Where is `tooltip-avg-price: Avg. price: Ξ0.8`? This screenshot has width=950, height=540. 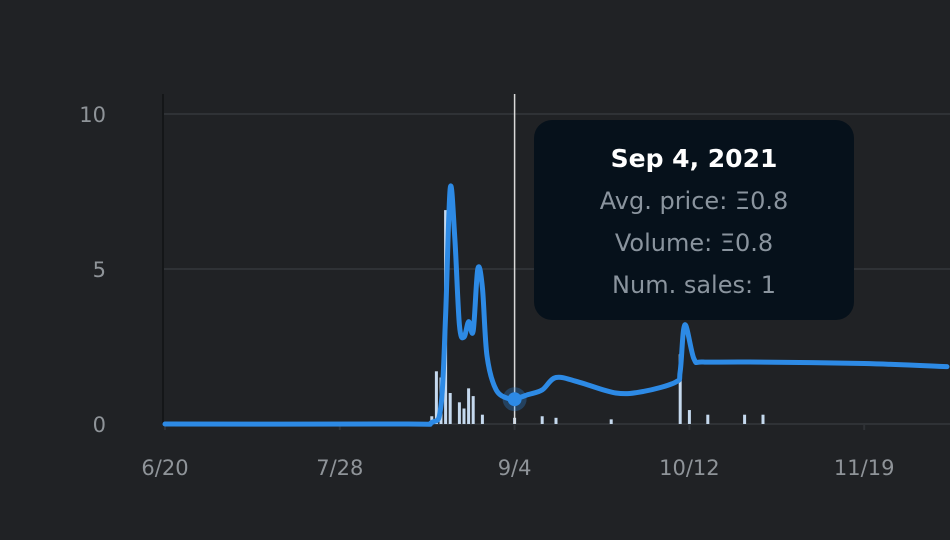
tooltip-avg-price: Avg. price: Ξ0.8 is located at coordinates (694, 201).